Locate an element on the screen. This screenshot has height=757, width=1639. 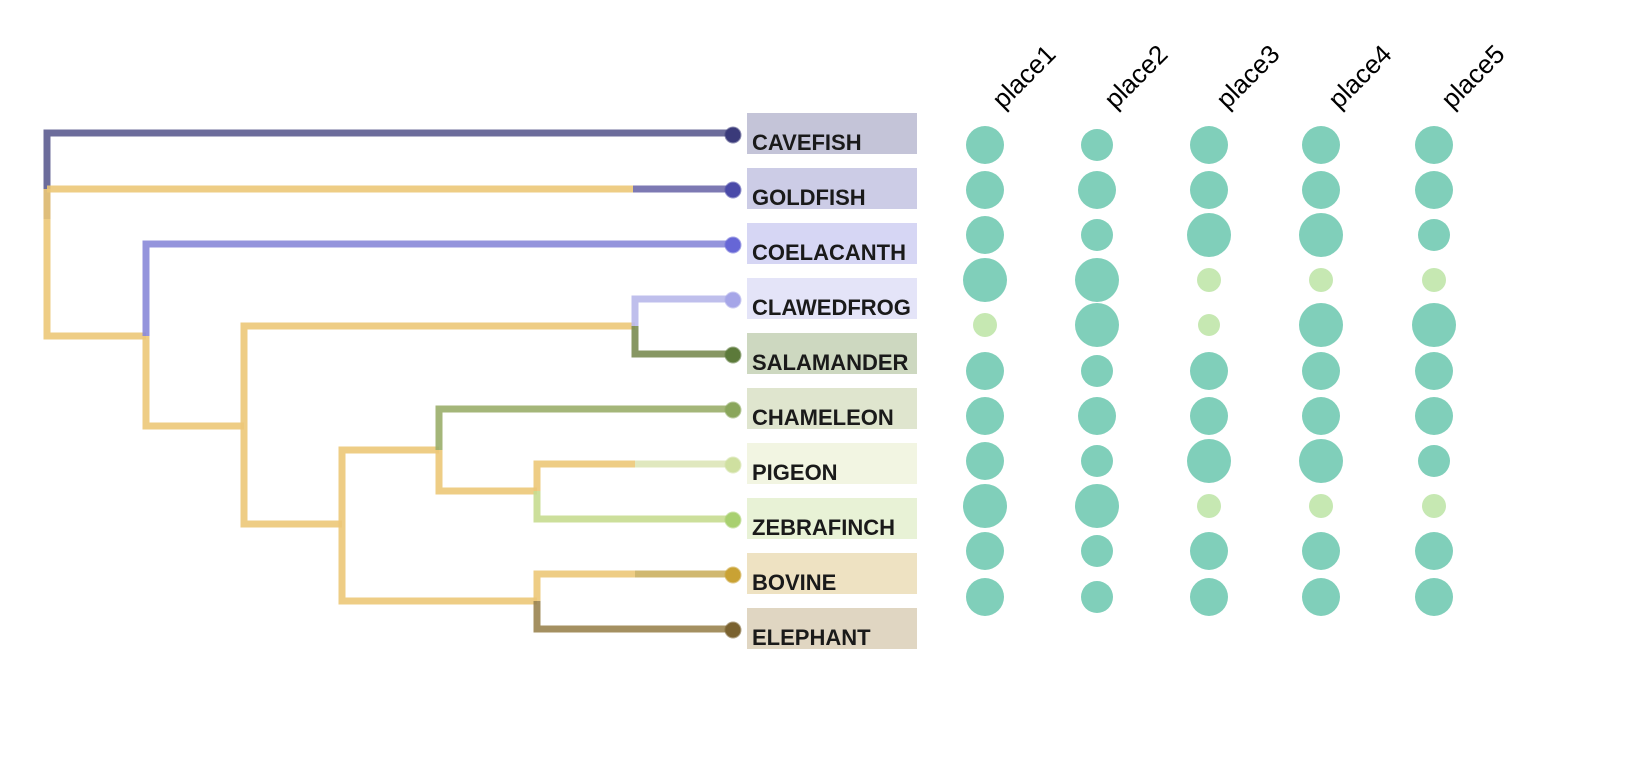
leaf-label: GOLDFISH is located at coordinates (809, 197).